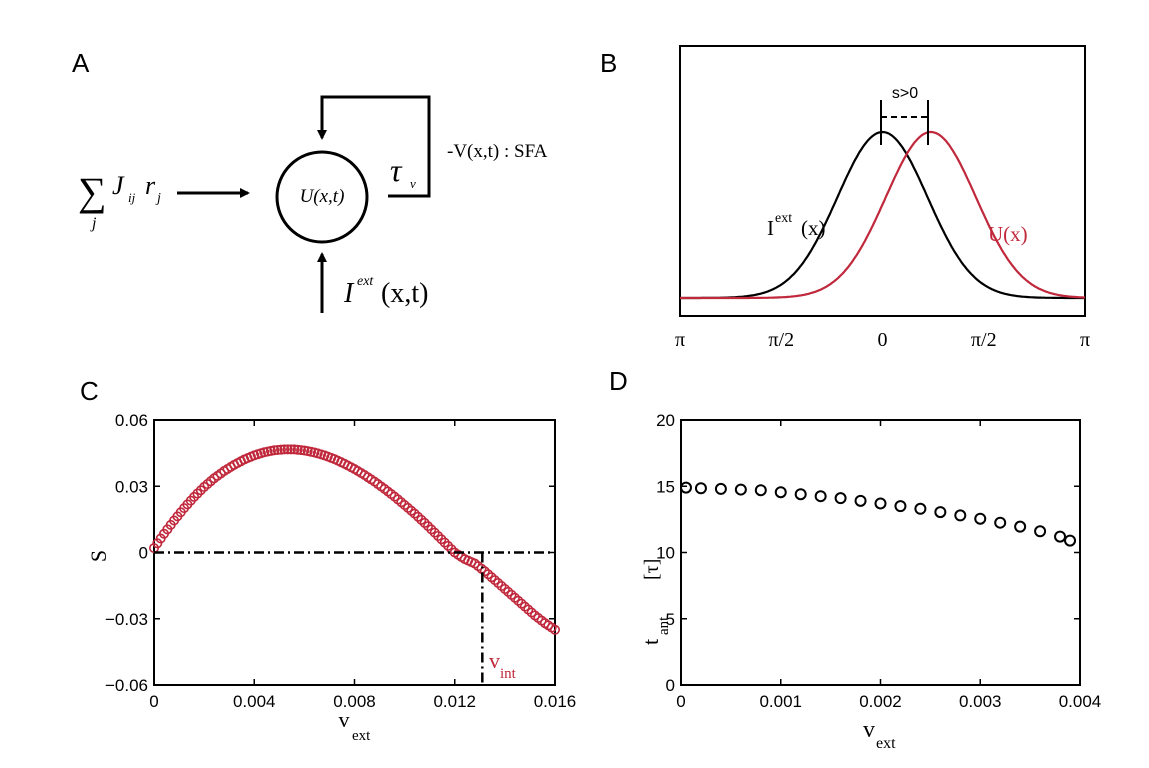 Image resolution: width=1149 pixels, height=768 pixels. Describe the element at coordinates (770, 228) in the screenshot. I see `curve-label-I: I` at that location.